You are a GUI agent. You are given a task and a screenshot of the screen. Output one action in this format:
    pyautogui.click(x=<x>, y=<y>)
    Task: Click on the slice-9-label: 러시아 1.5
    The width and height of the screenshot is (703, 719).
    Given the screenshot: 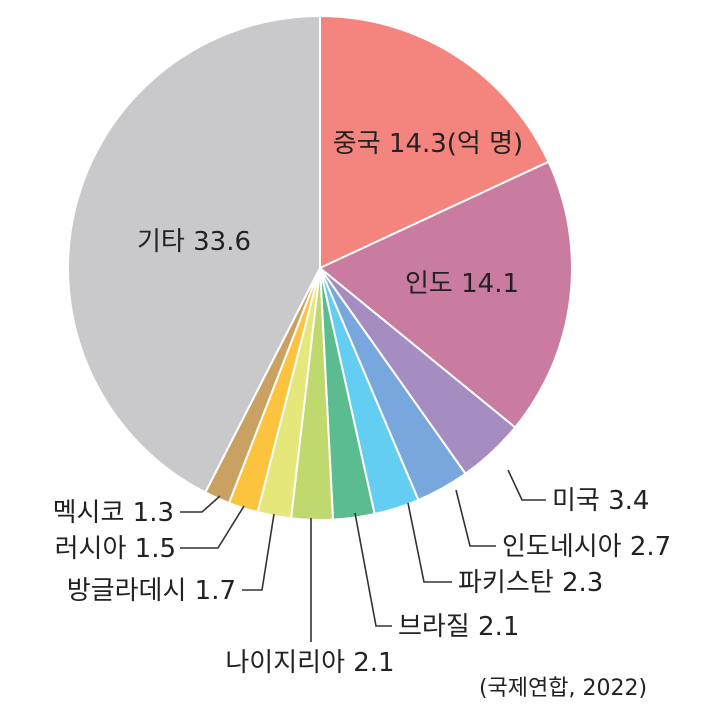 What is the action you would take?
    pyautogui.click(x=115, y=549)
    